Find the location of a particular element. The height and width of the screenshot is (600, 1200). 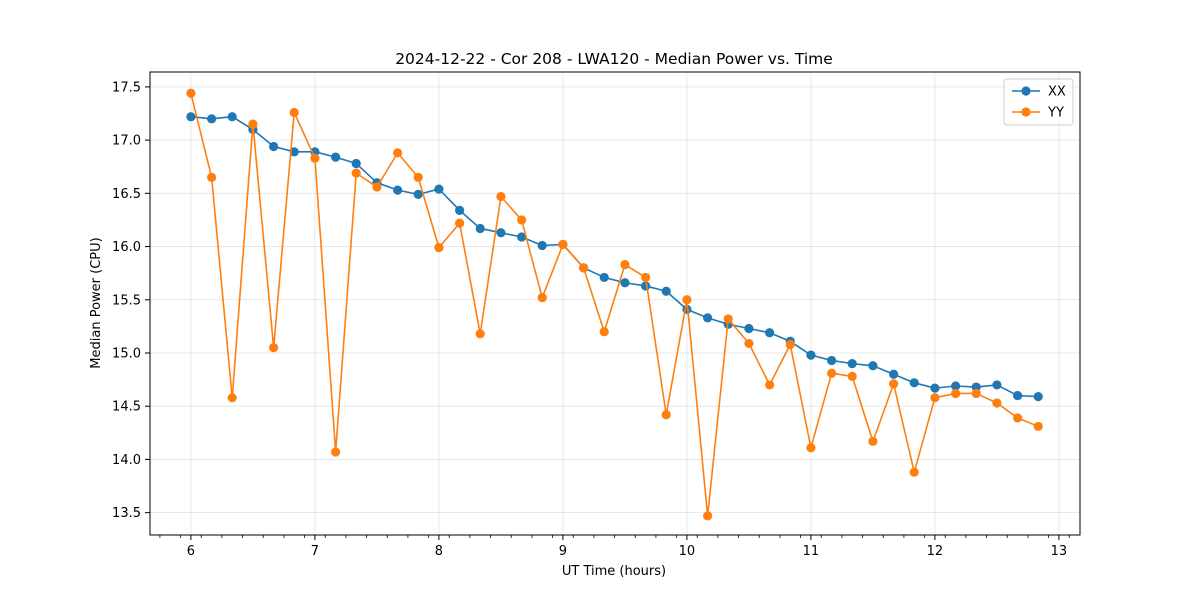

y-tick-label: 14.5 is located at coordinates (126, 407).